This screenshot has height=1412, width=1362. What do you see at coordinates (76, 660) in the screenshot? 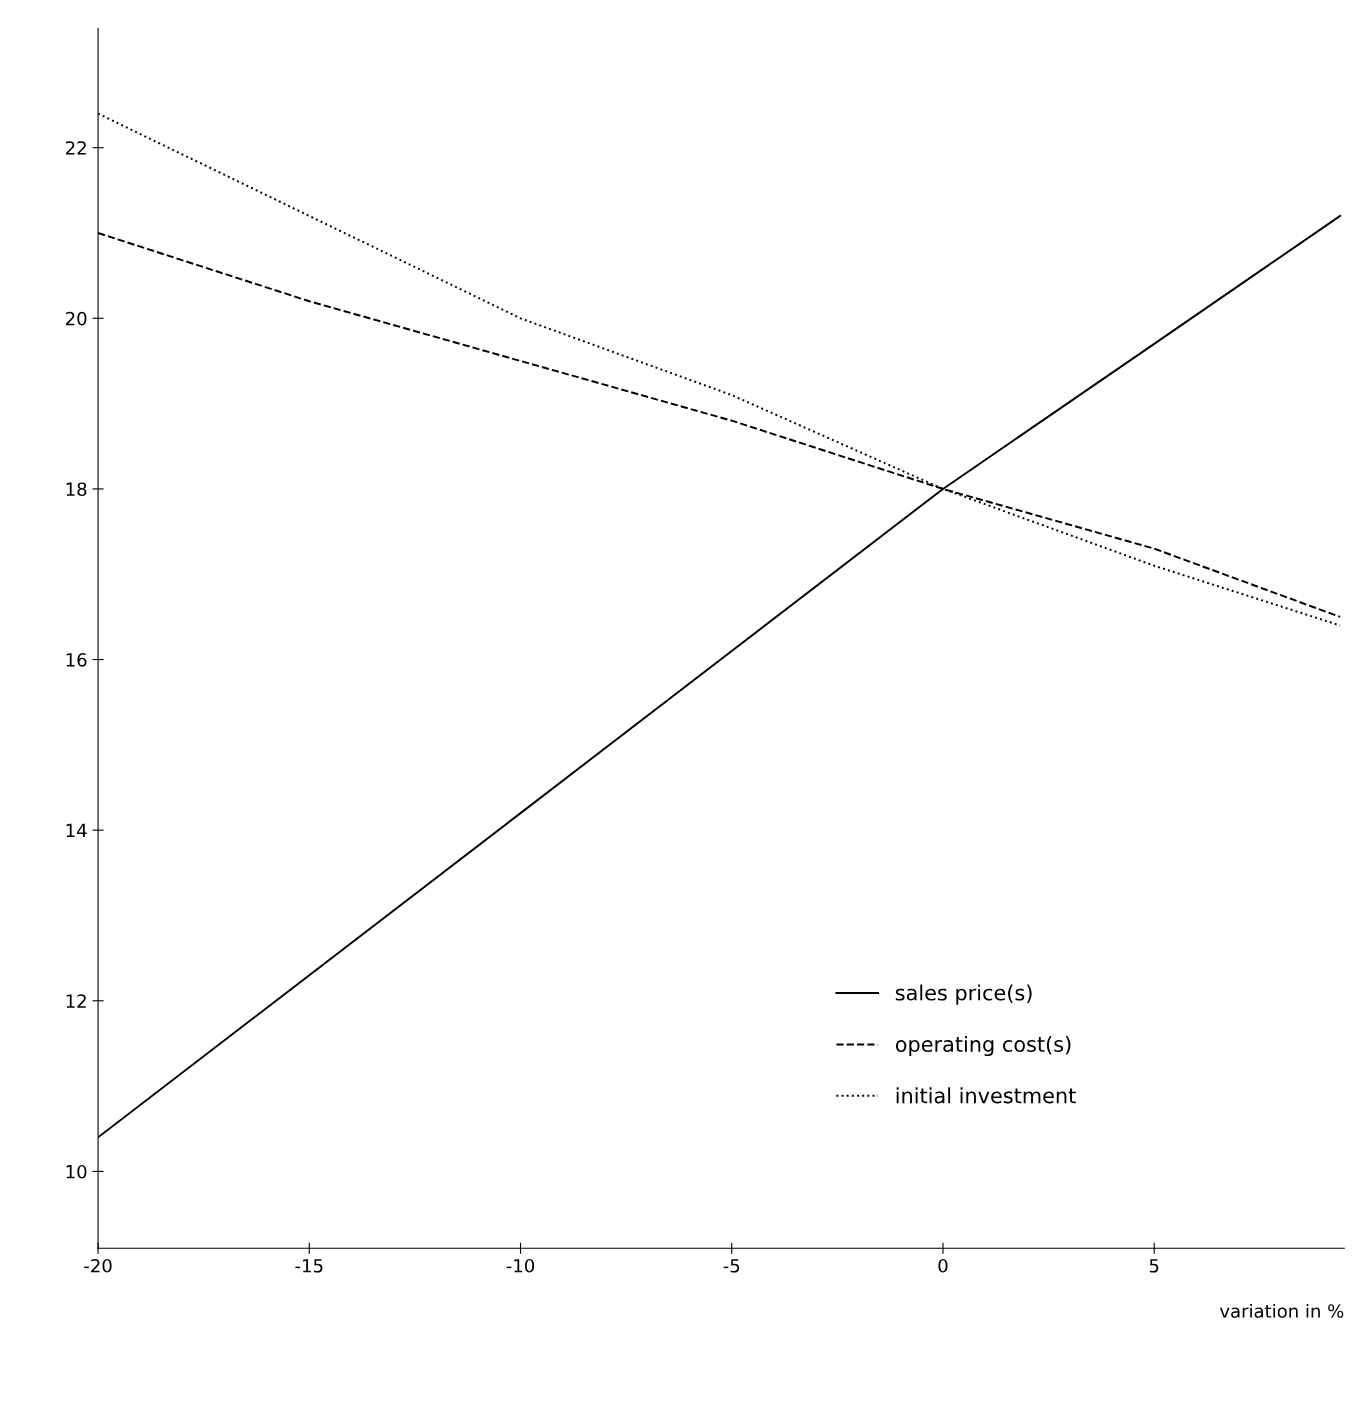
I see `y-tick-label: 16` at bounding box center [76, 660].